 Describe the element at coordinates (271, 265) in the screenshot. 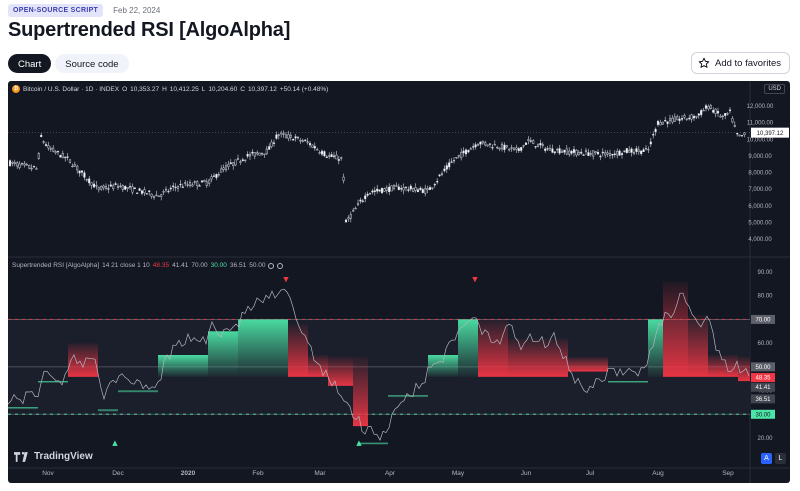

I see `eye-icon` at that location.